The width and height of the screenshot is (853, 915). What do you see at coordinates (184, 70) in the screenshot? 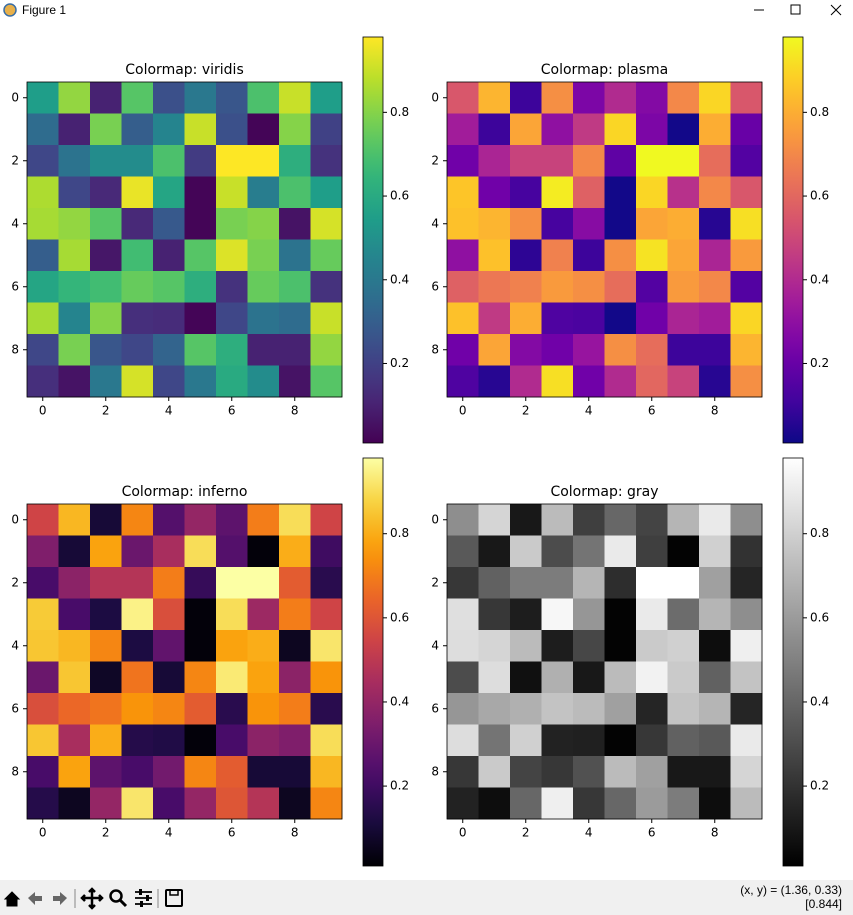
I see `panel-title: Colormap: viridis` at bounding box center [184, 70].